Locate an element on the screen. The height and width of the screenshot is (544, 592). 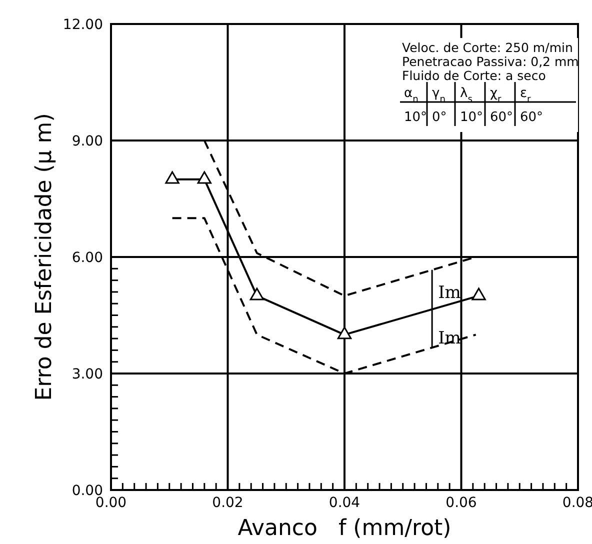
x-axis-title: Avanco f (mm/rot) is located at coordinates (345, 528).